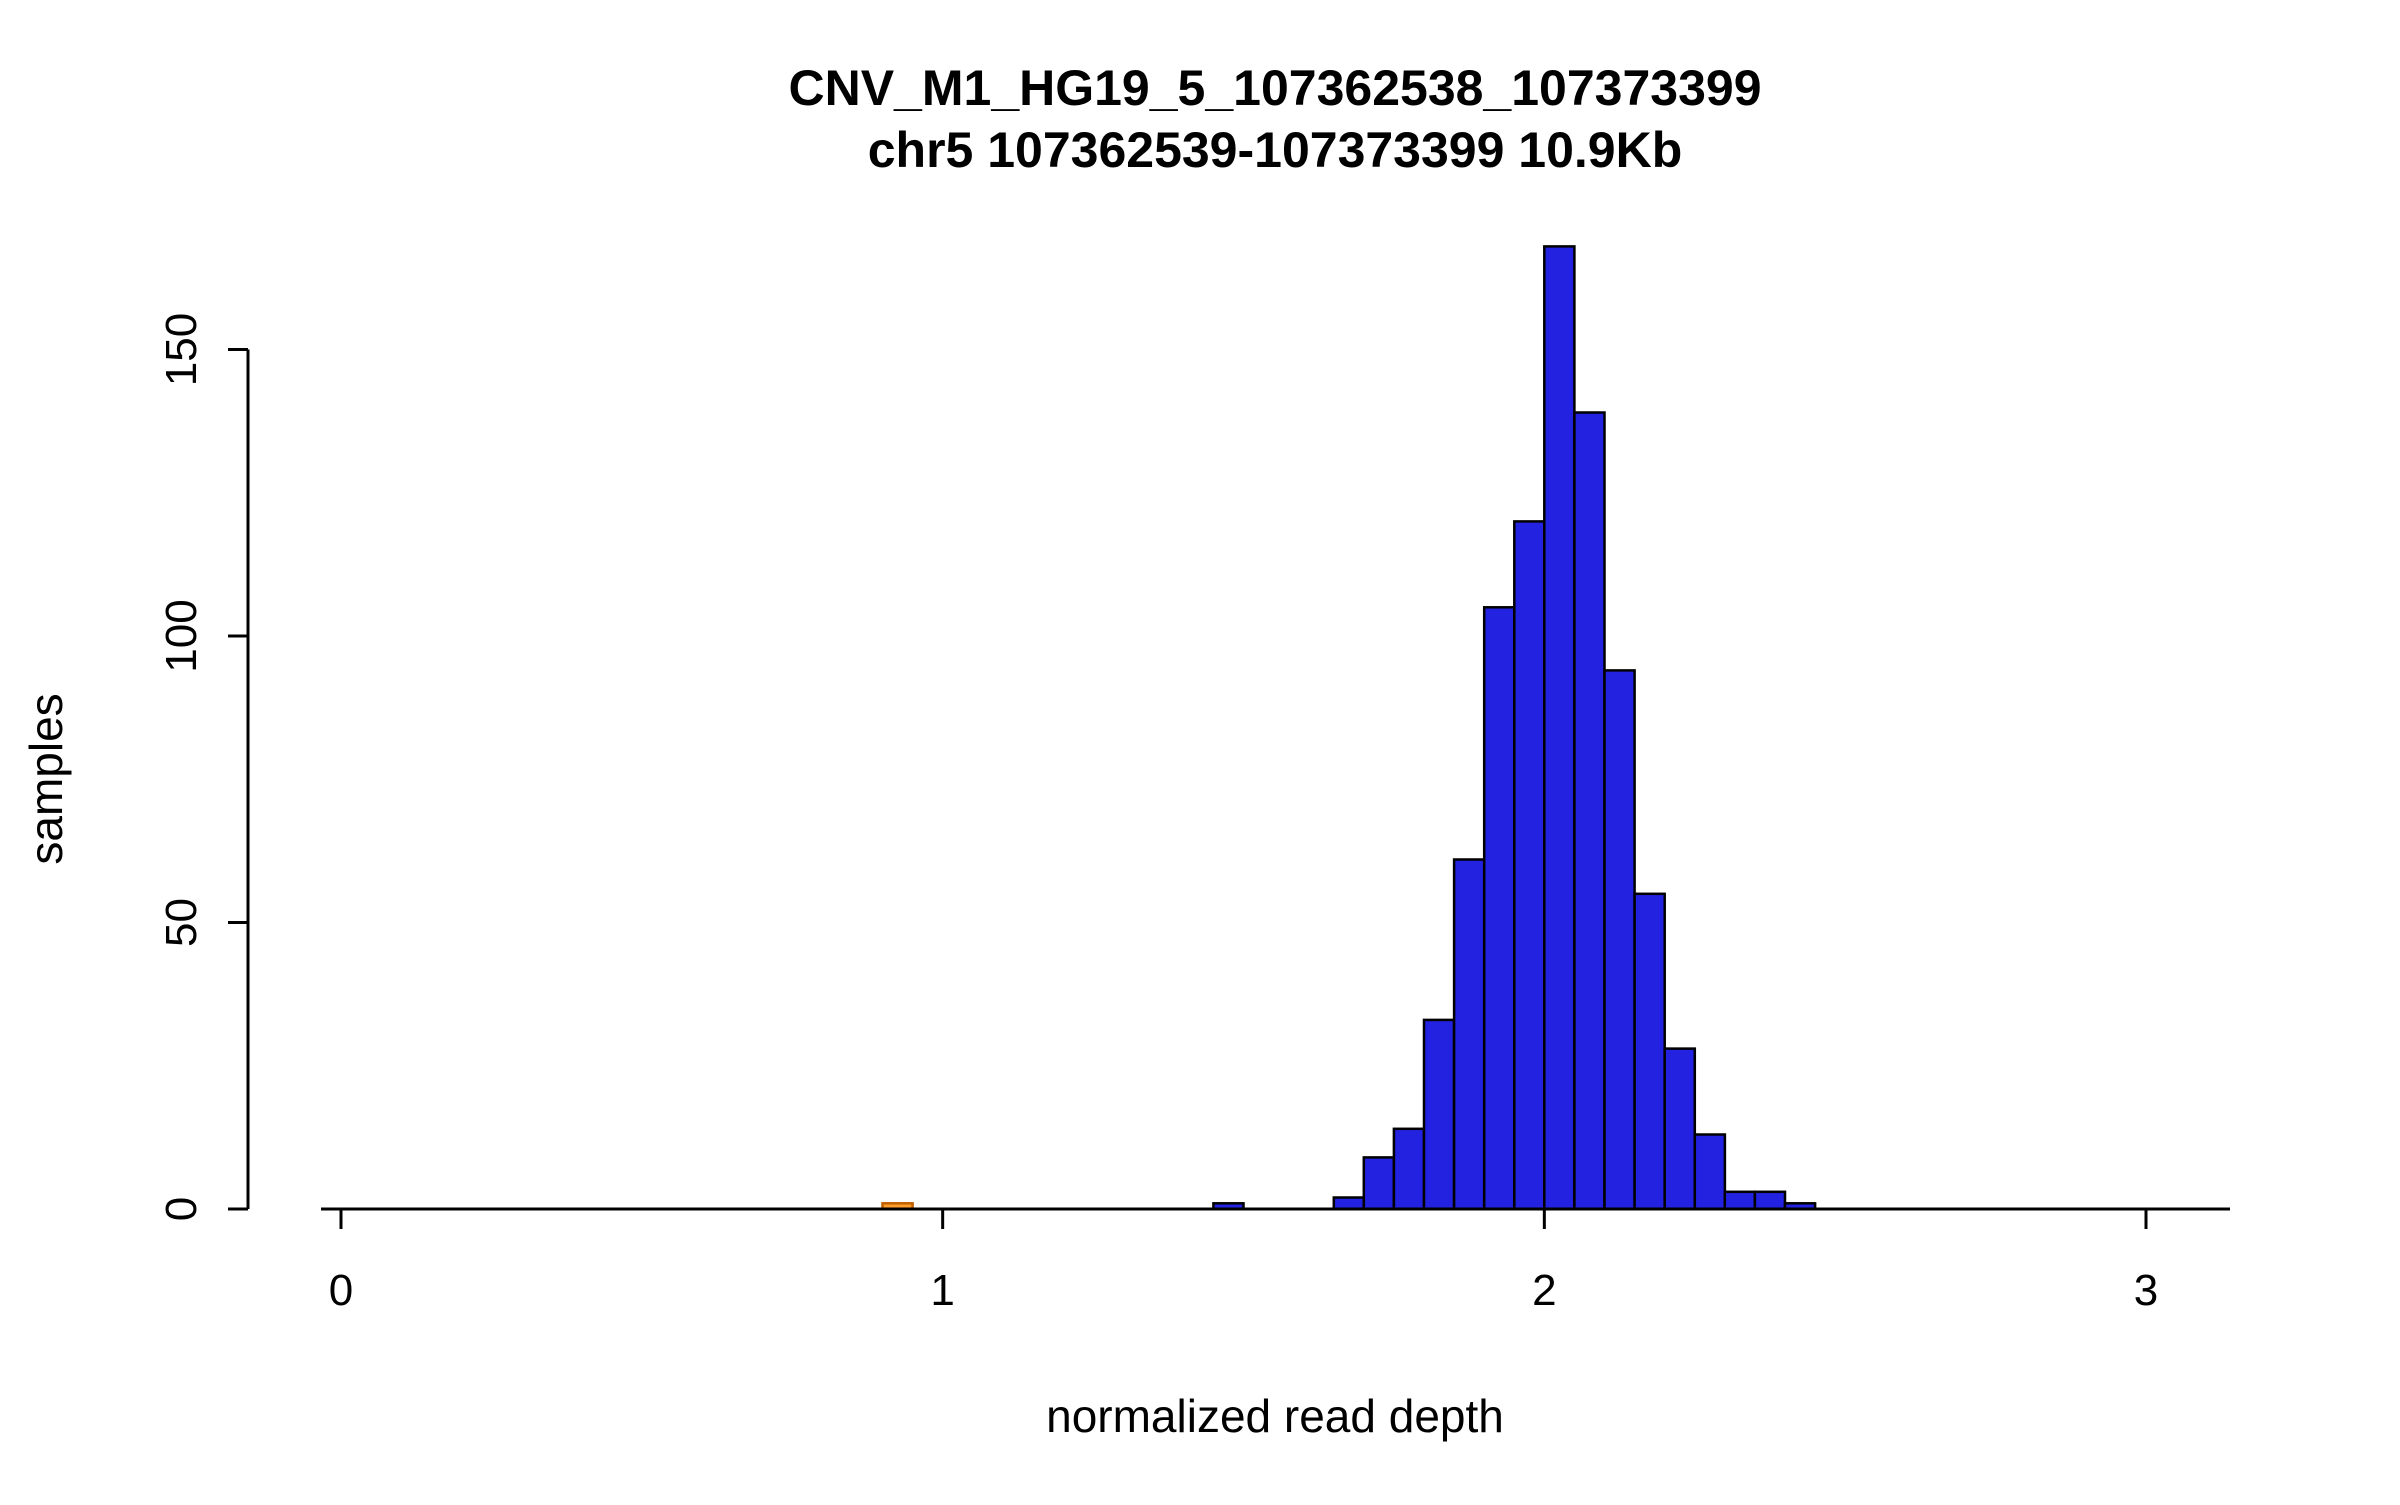 The height and width of the screenshot is (1505, 2400). What do you see at coordinates (2146, 1290) in the screenshot?
I see `x-tick-label: 3` at bounding box center [2146, 1290].